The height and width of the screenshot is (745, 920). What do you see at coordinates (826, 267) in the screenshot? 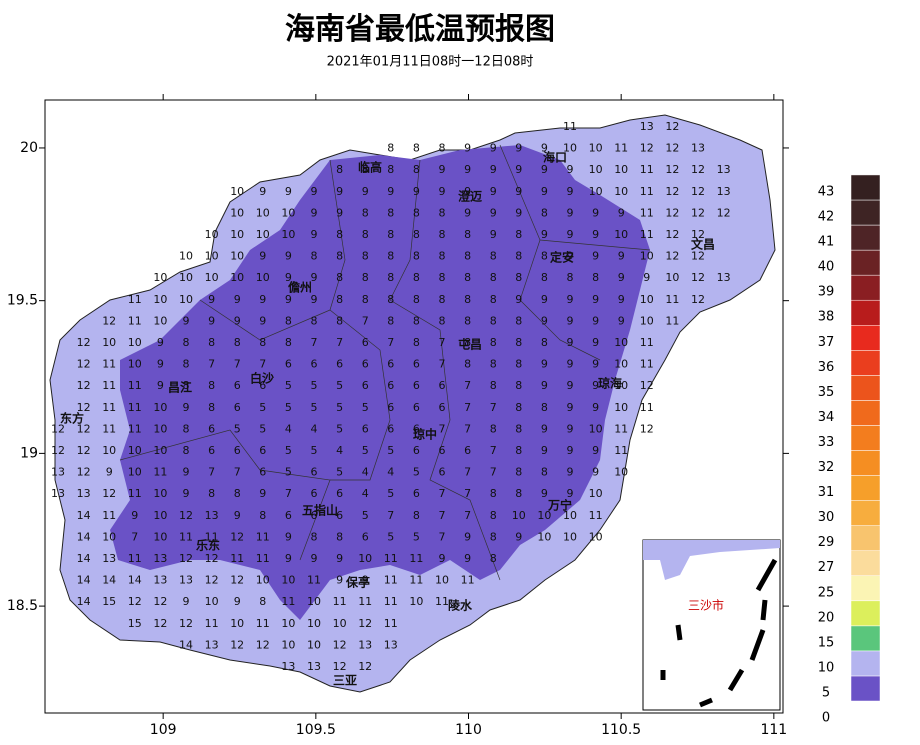
I see `legend-label: 40` at bounding box center [826, 267].